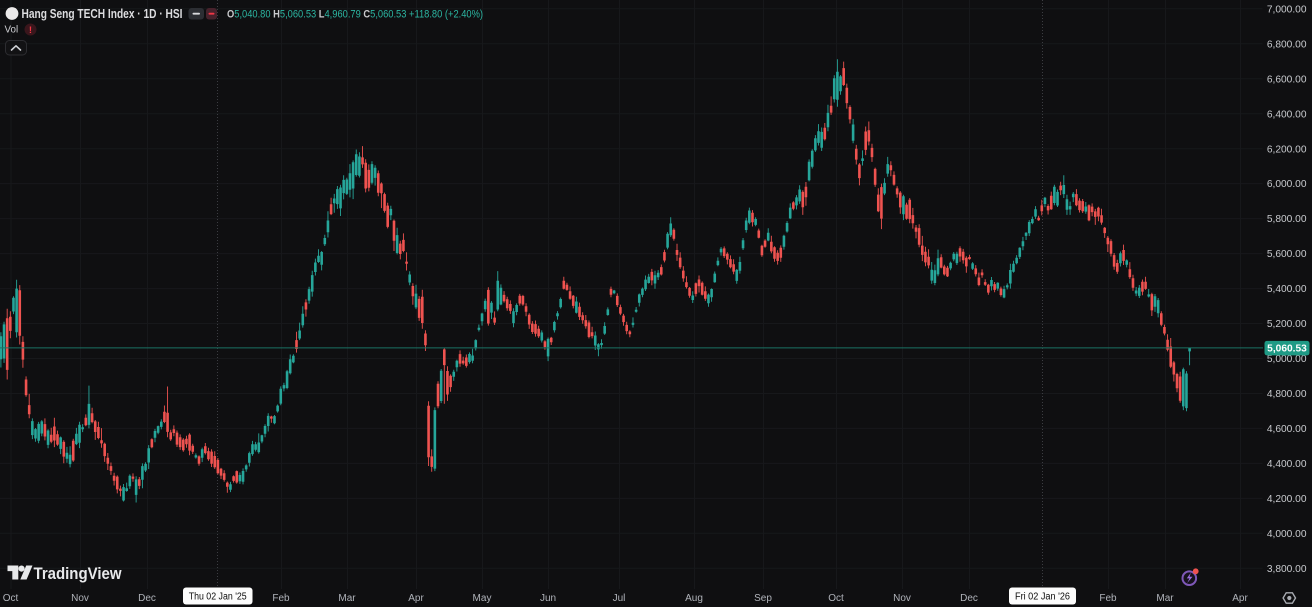  I want to click on svg-text: TradingView, so click(78, 574).